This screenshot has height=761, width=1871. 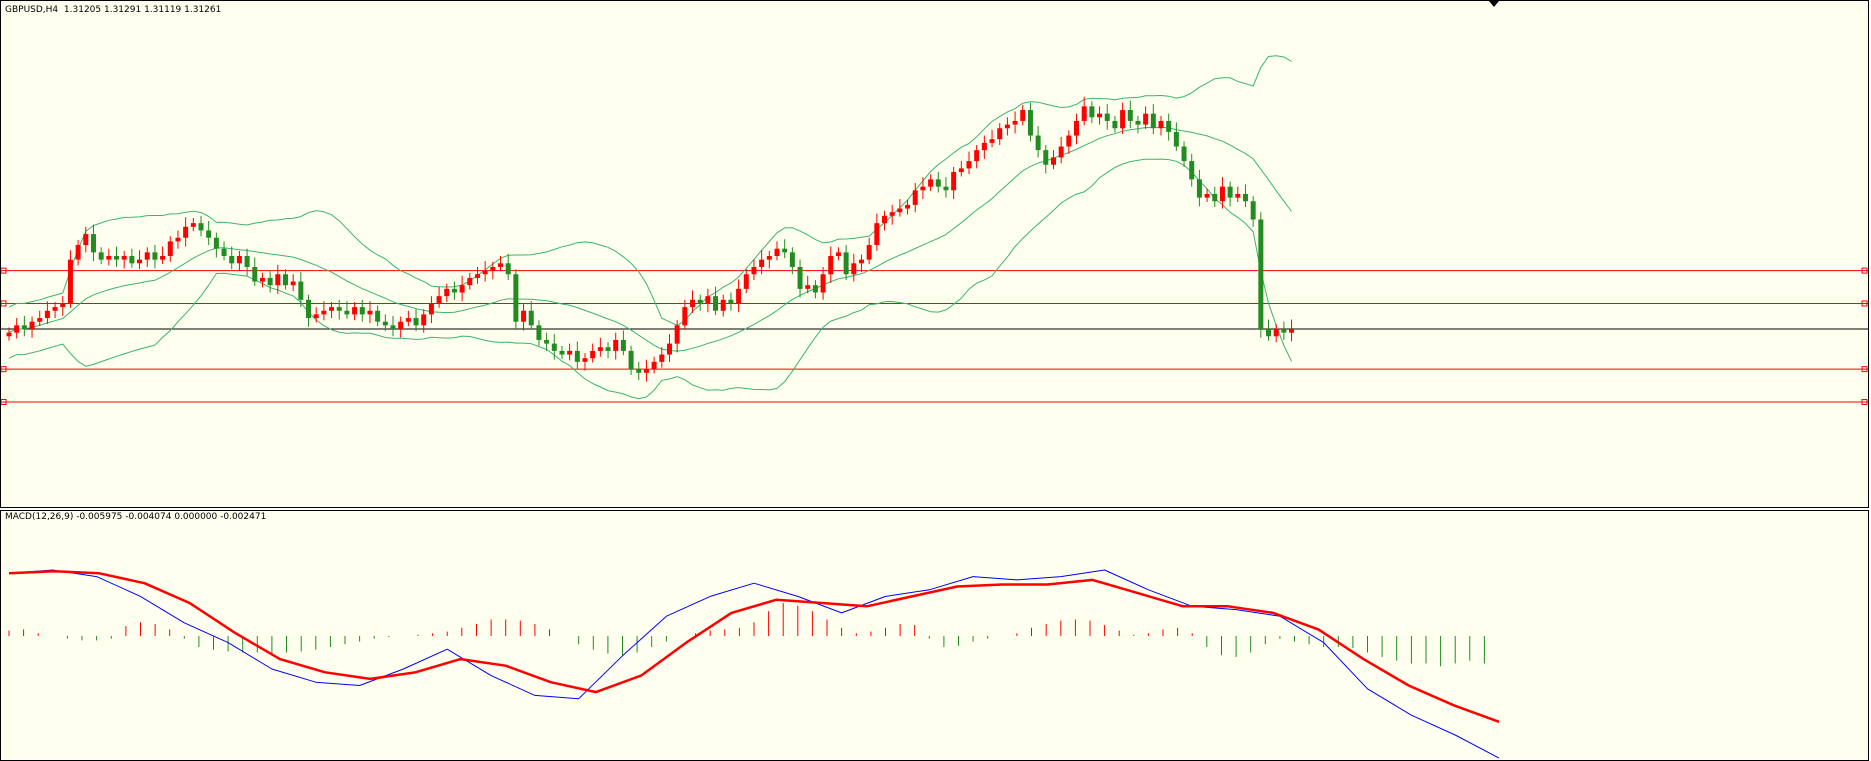 I want to click on chart-shift-marker, so click(x=1494, y=4).